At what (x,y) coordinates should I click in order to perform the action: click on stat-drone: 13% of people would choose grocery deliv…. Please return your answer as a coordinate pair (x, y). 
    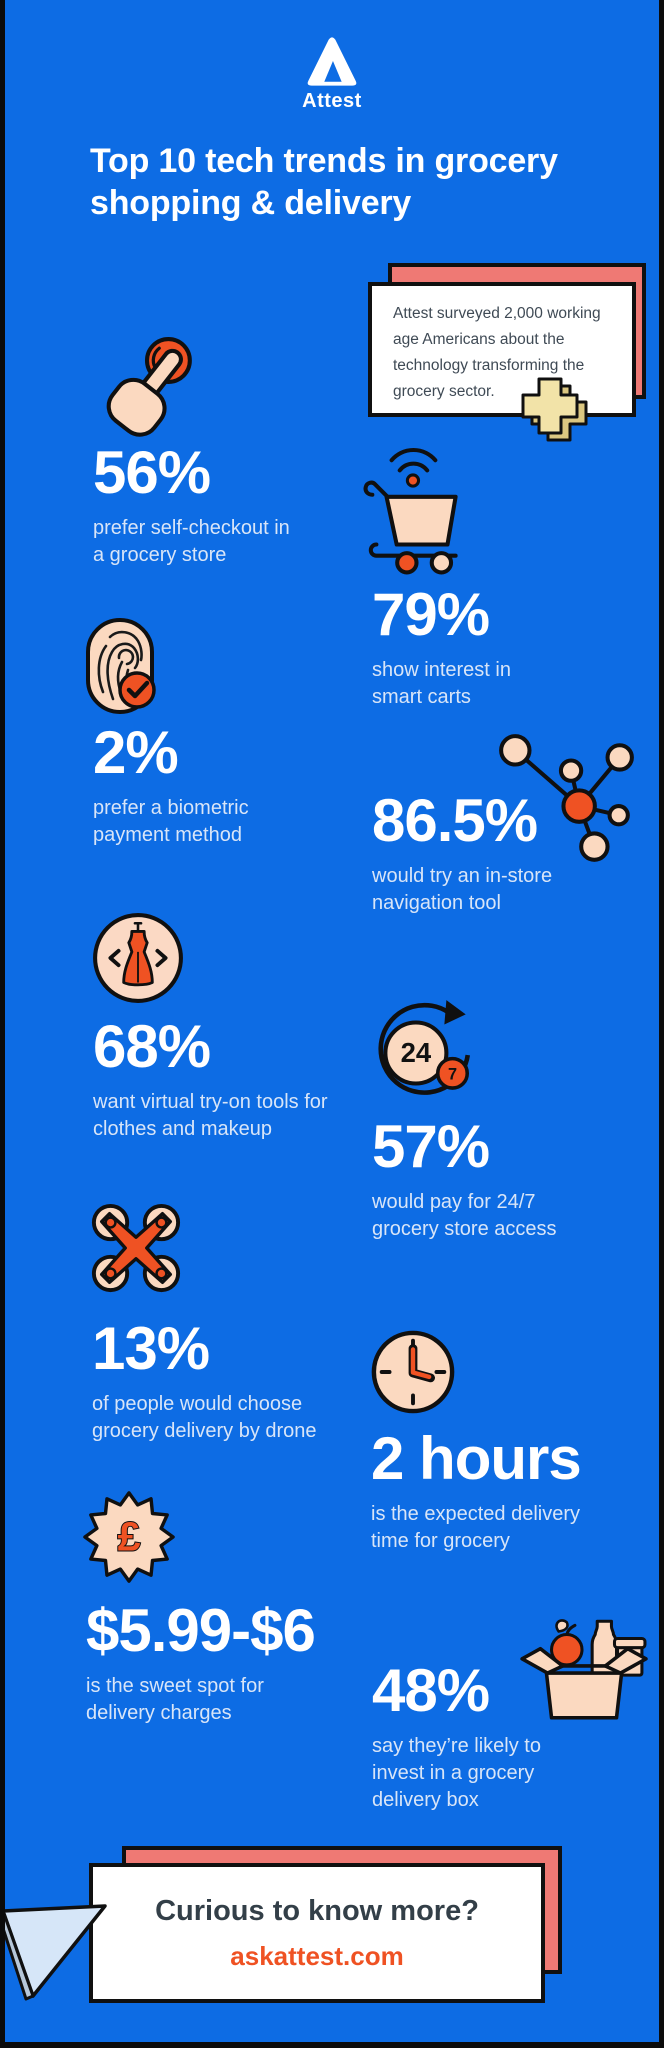
    Looking at the image, I should click on (218, 1381).